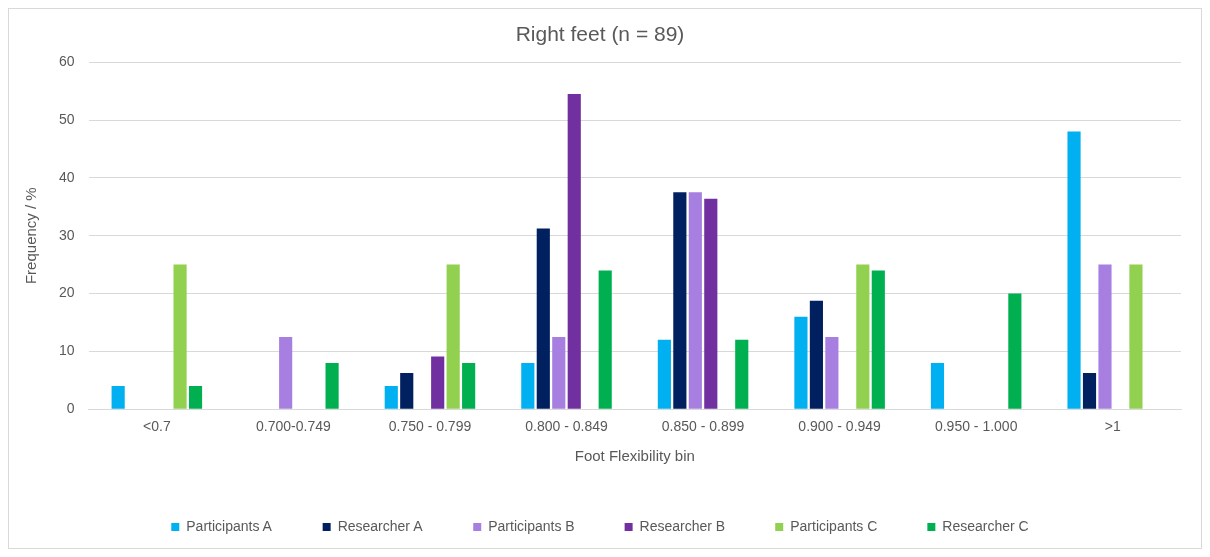 This screenshot has height=557, width=1210. I want to click on legend-label: Researcher B, so click(682, 525).